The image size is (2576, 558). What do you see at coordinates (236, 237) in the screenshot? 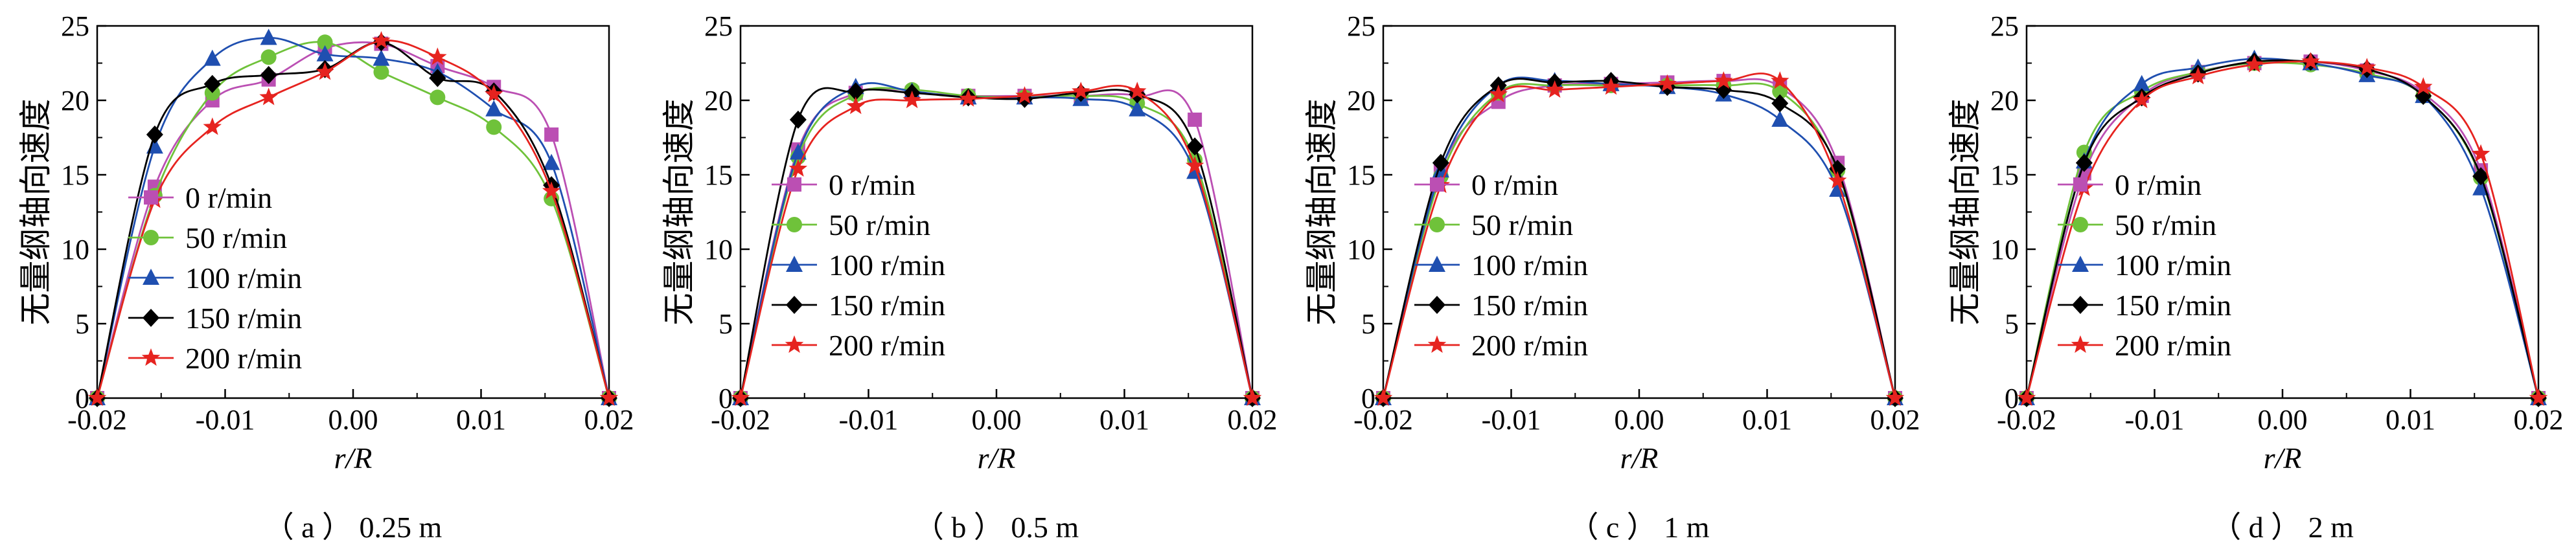
I see `legend-label: 50 r/min` at bounding box center [236, 237].